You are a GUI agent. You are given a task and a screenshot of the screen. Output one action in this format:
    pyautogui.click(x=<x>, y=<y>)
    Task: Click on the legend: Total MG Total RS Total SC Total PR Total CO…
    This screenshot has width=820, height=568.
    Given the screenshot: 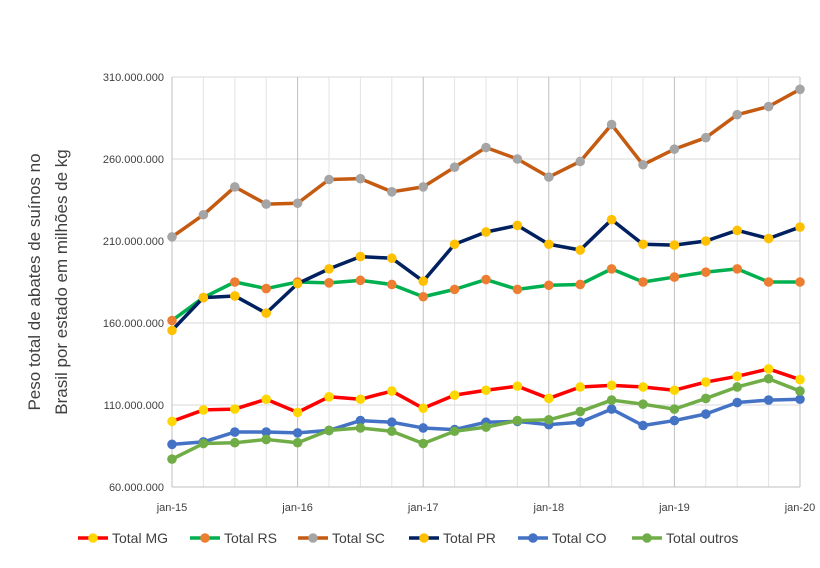 What is the action you would take?
    pyautogui.click(x=408, y=538)
    